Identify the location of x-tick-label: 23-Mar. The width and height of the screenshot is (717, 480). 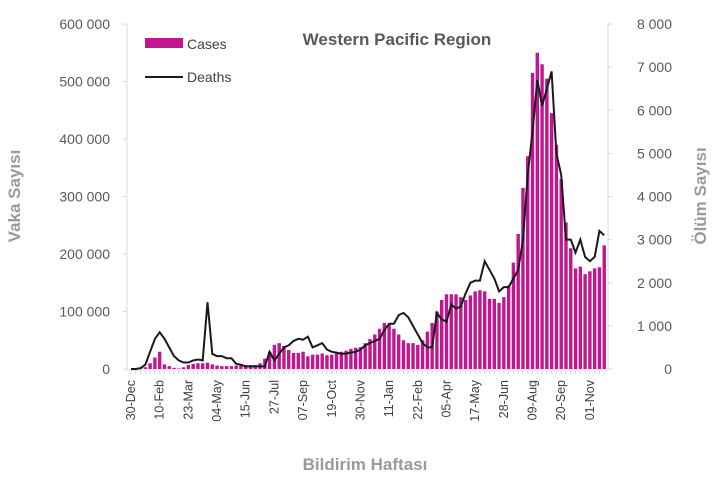
(188, 400).